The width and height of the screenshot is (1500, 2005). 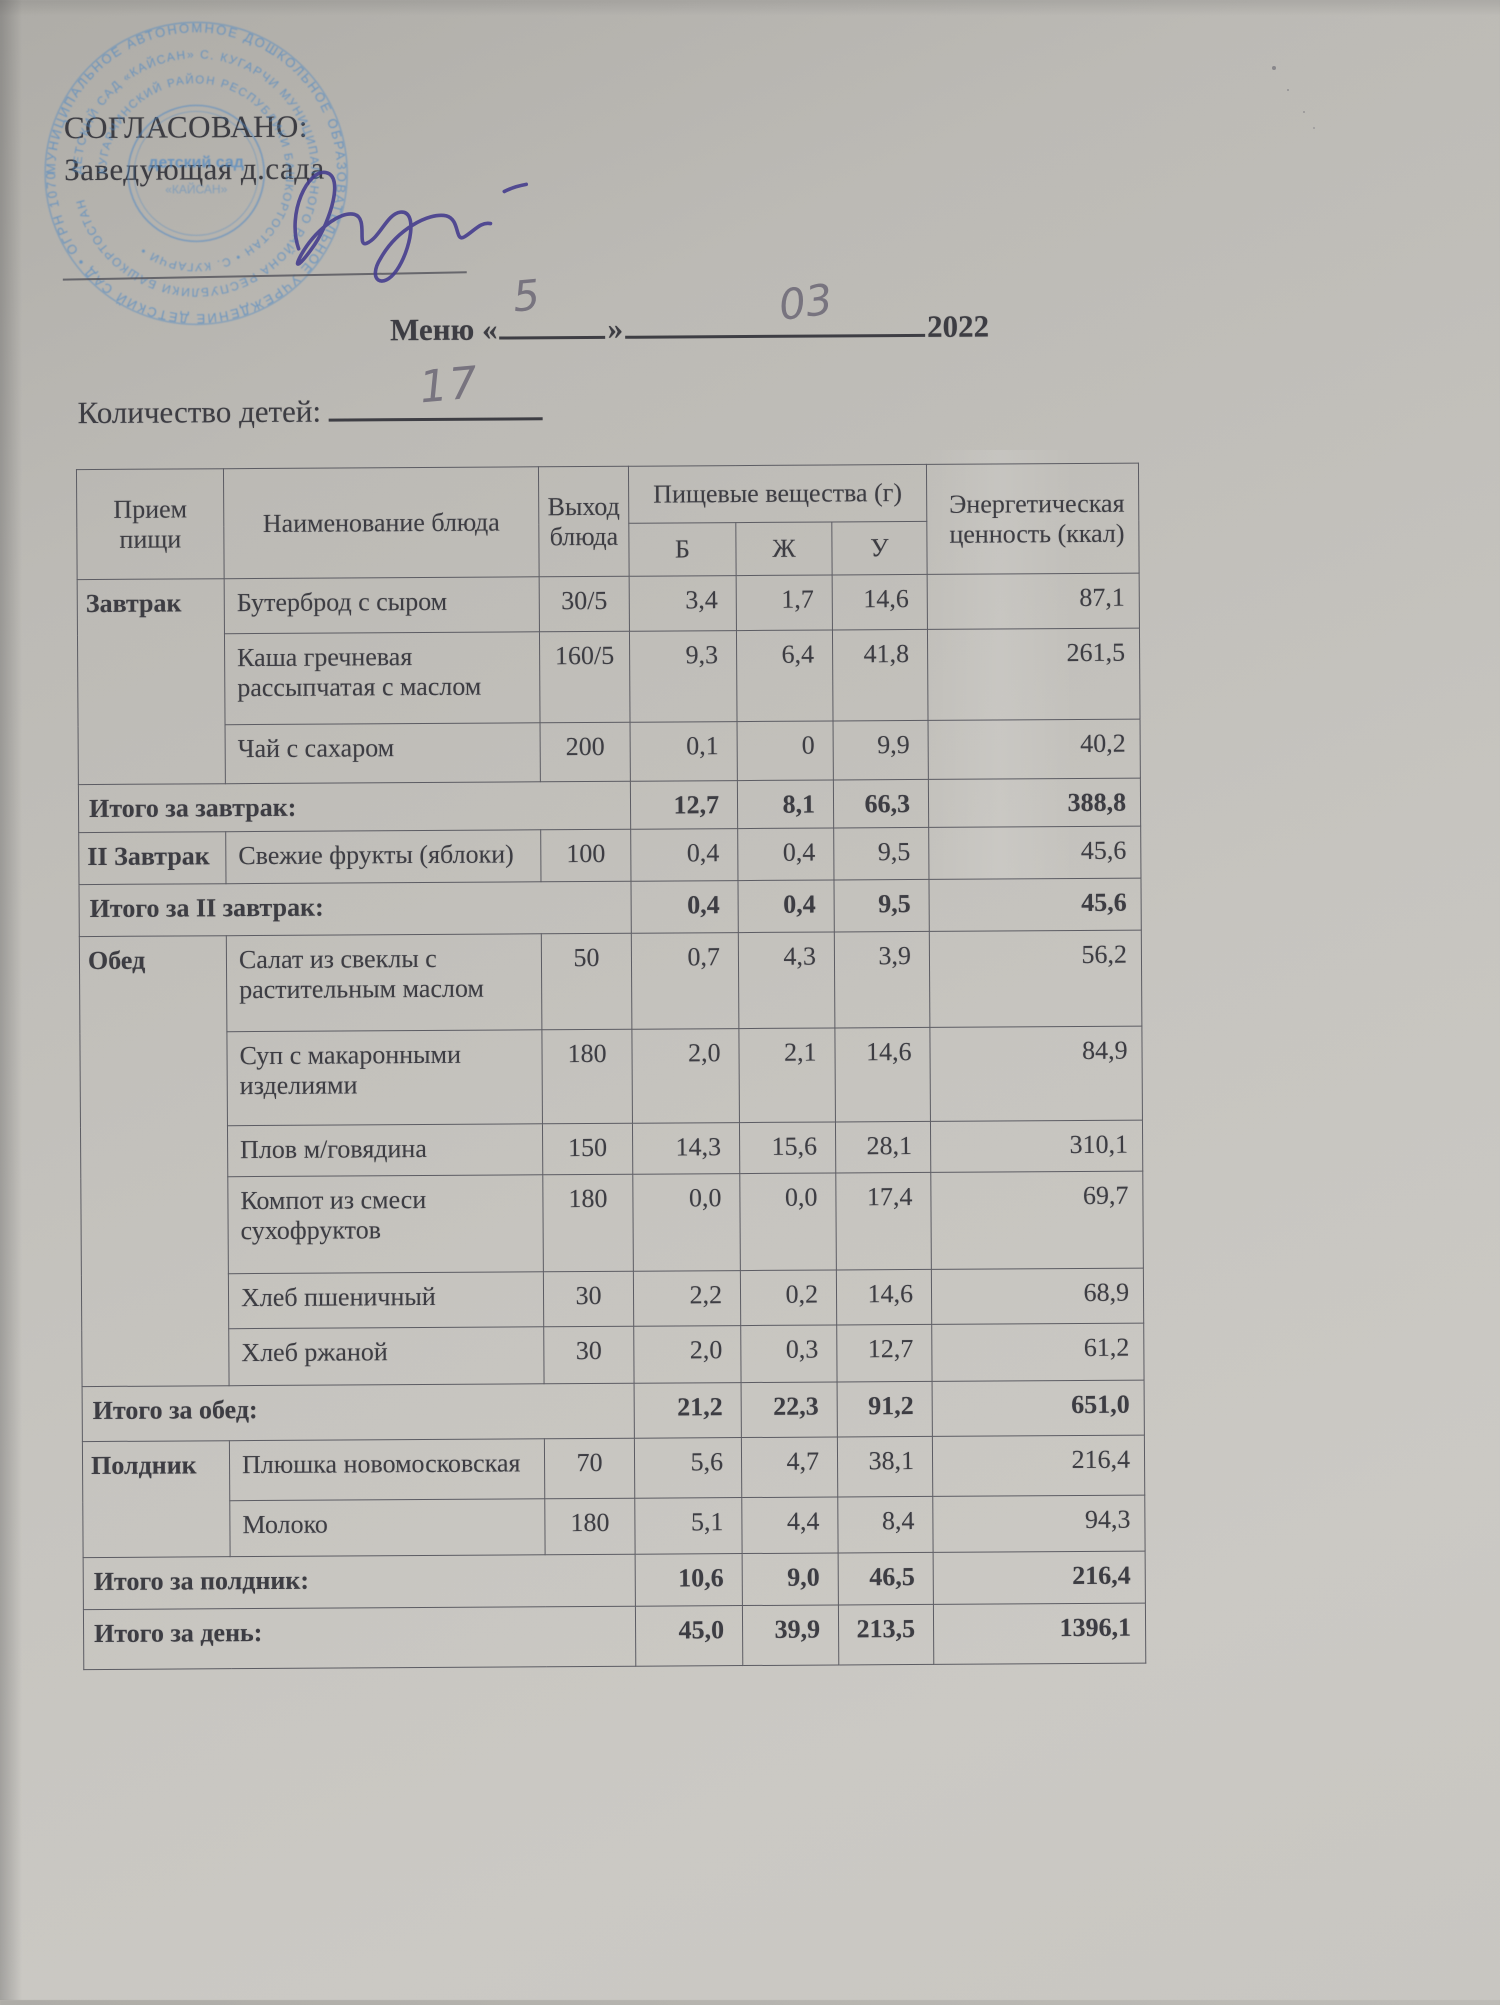 I want to click on protein-cell: 14,3, so click(x=686, y=1148).